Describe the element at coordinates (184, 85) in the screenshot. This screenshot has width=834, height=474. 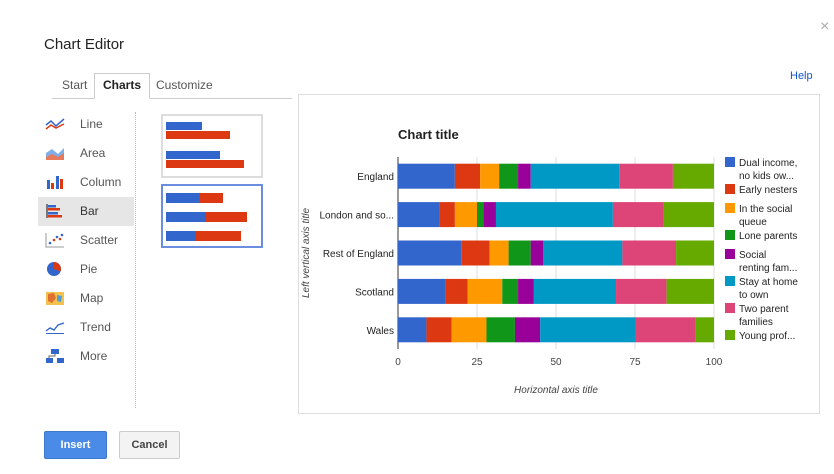
I see `tab-customize: Customize` at that location.